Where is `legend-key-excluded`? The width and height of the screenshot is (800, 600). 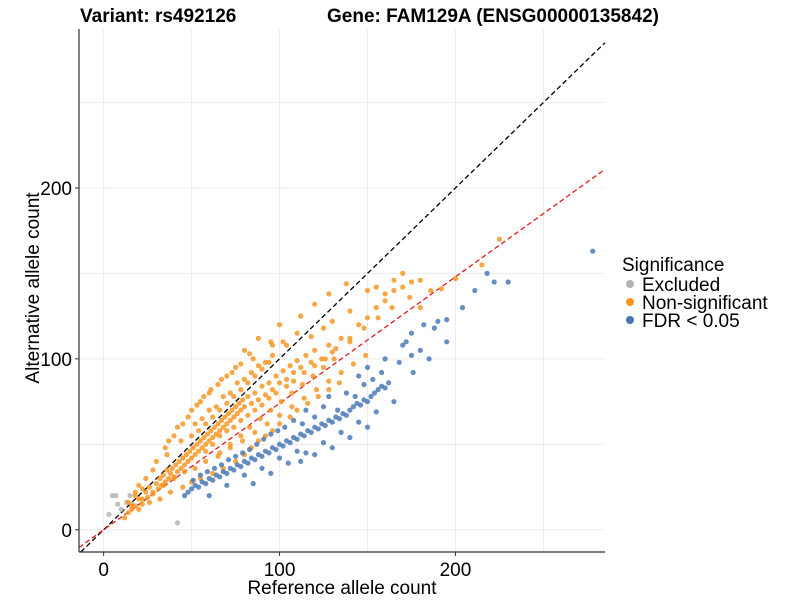
legend-key-excluded is located at coordinates (630, 284).